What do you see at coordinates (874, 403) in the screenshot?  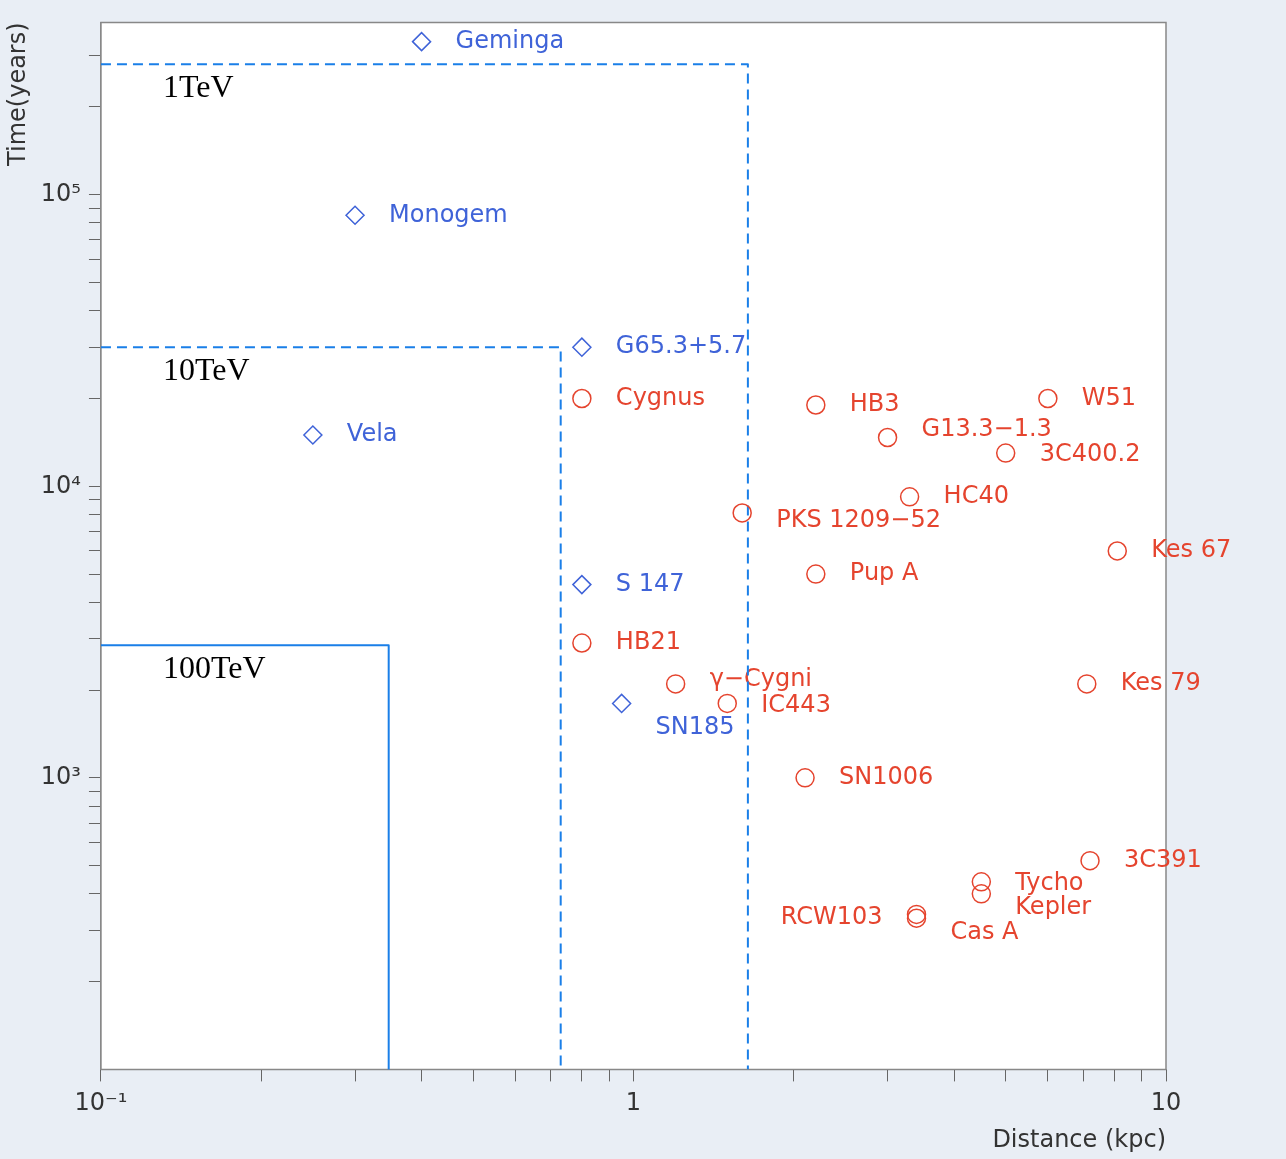 I see `annotation: HB3` at bounding box center [874, 403].